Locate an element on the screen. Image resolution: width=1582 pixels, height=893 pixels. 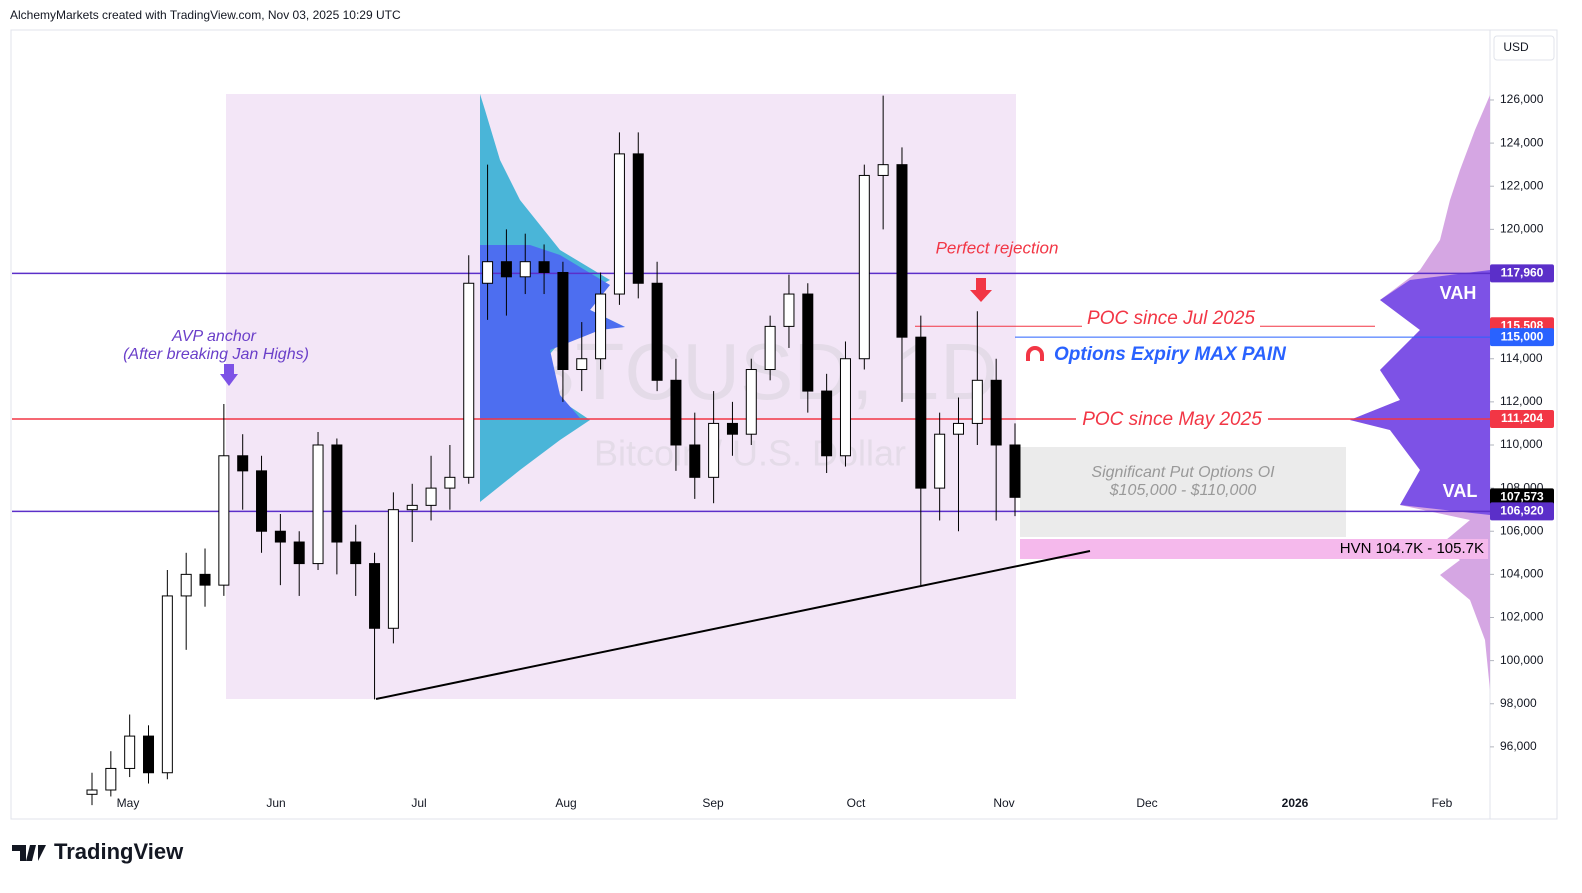
arrow-rejection-stem is located at coordinates (981, 284).